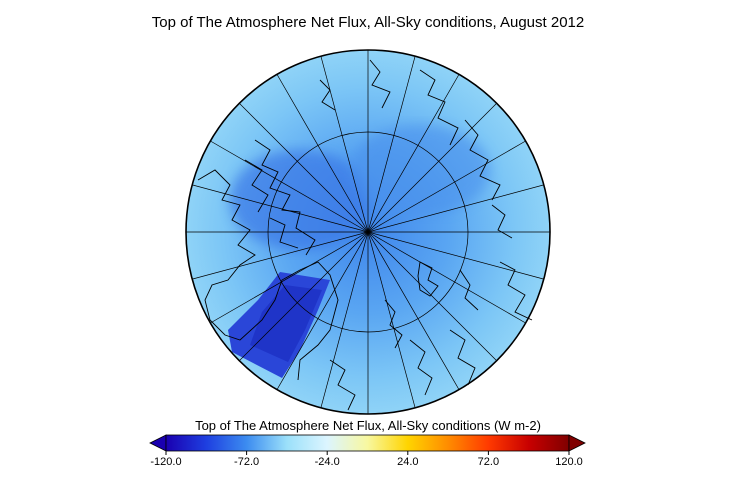  I want to click on colorbar-tick-label: -72.0, so click(247, 462).